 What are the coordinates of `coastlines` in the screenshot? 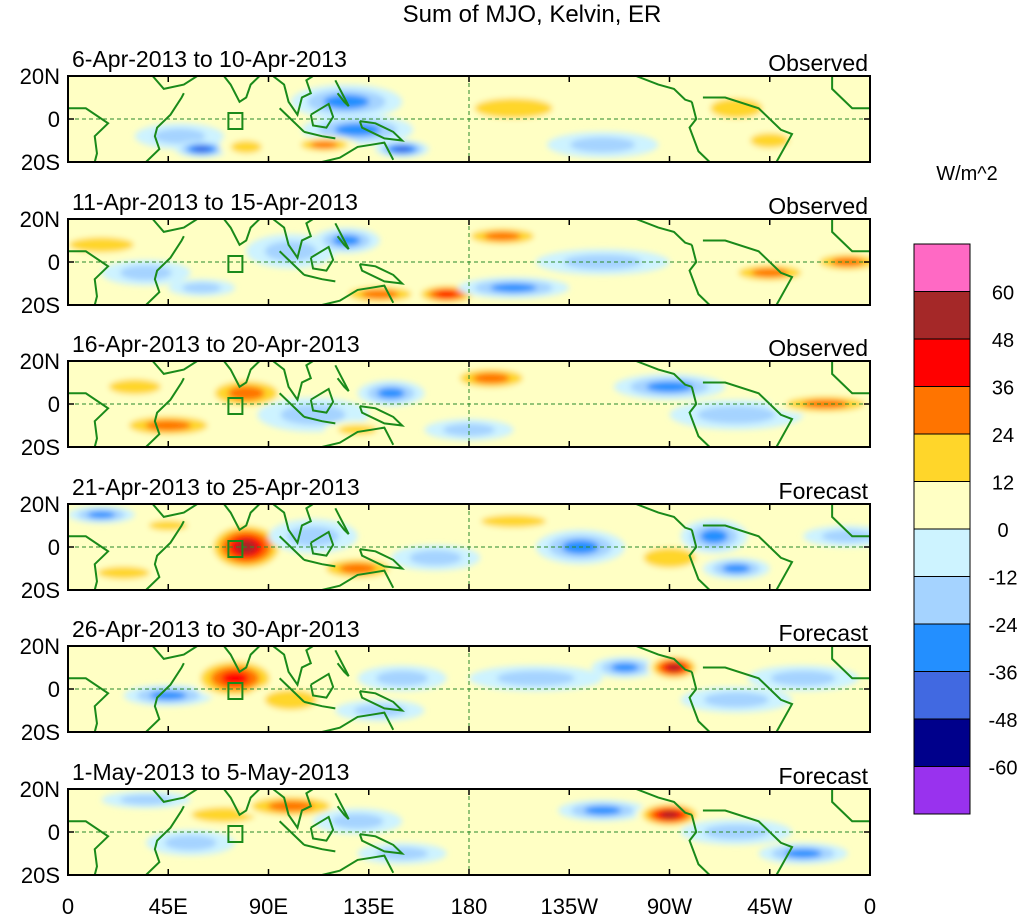 It's located at (469, 404).